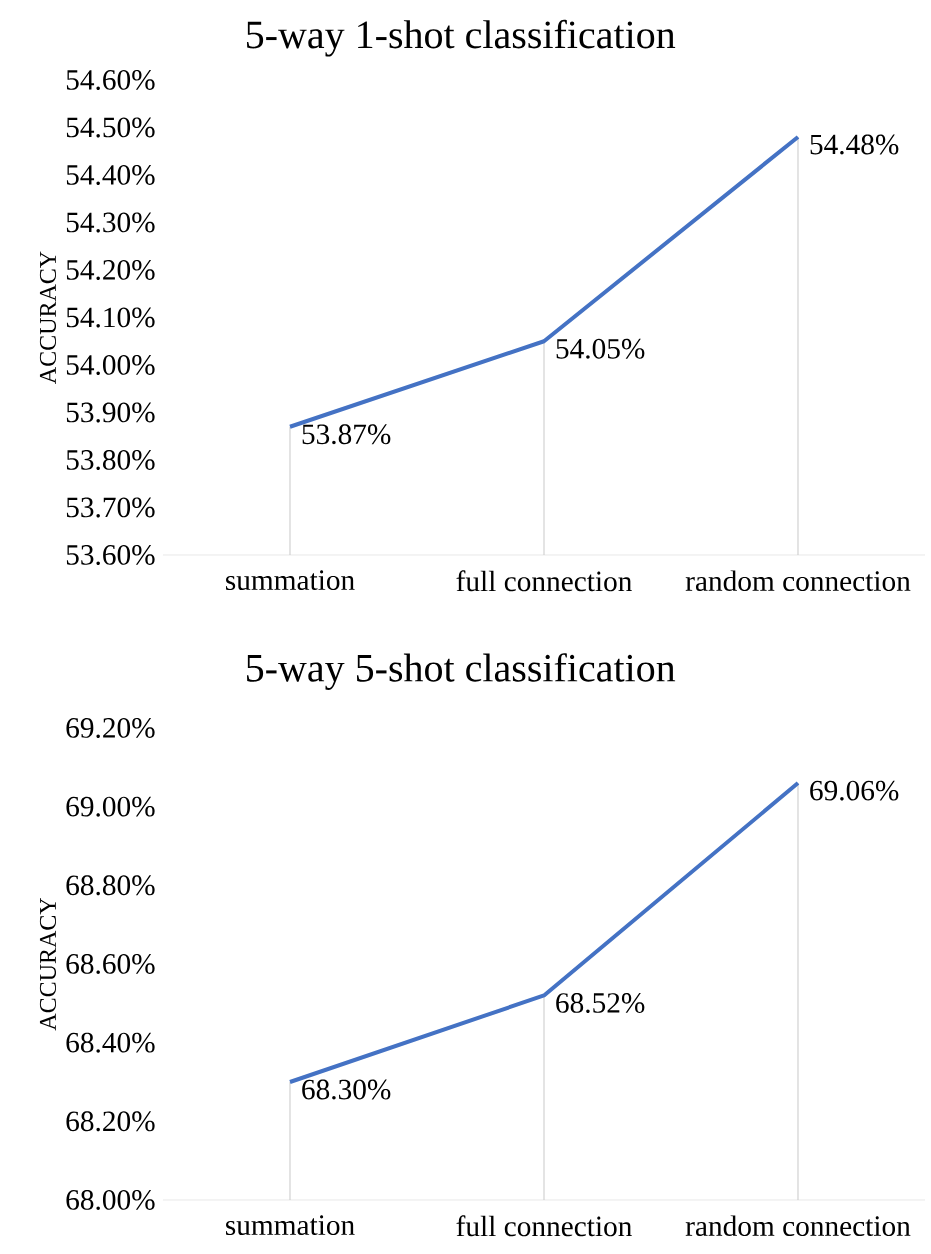 The height and width of the screenshot is (1254, 931). What do you see at coordinates (110, 507) in the screenshot?
I see `y-tick-label: 53.70%` at bounding box center [110, 507].